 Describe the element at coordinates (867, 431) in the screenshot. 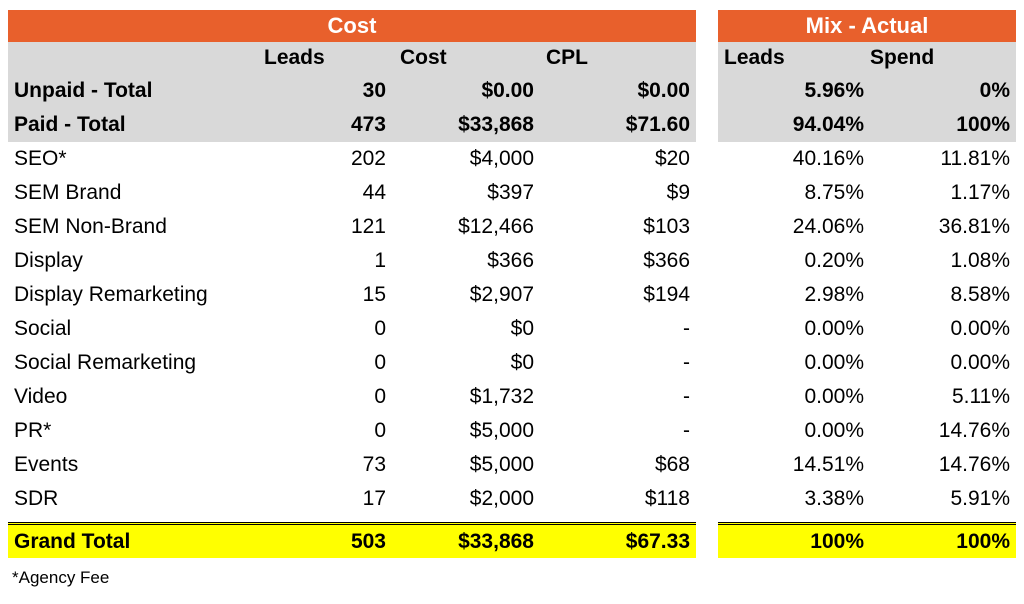

I see `table-row: 0.00% 14.76%` at that location.